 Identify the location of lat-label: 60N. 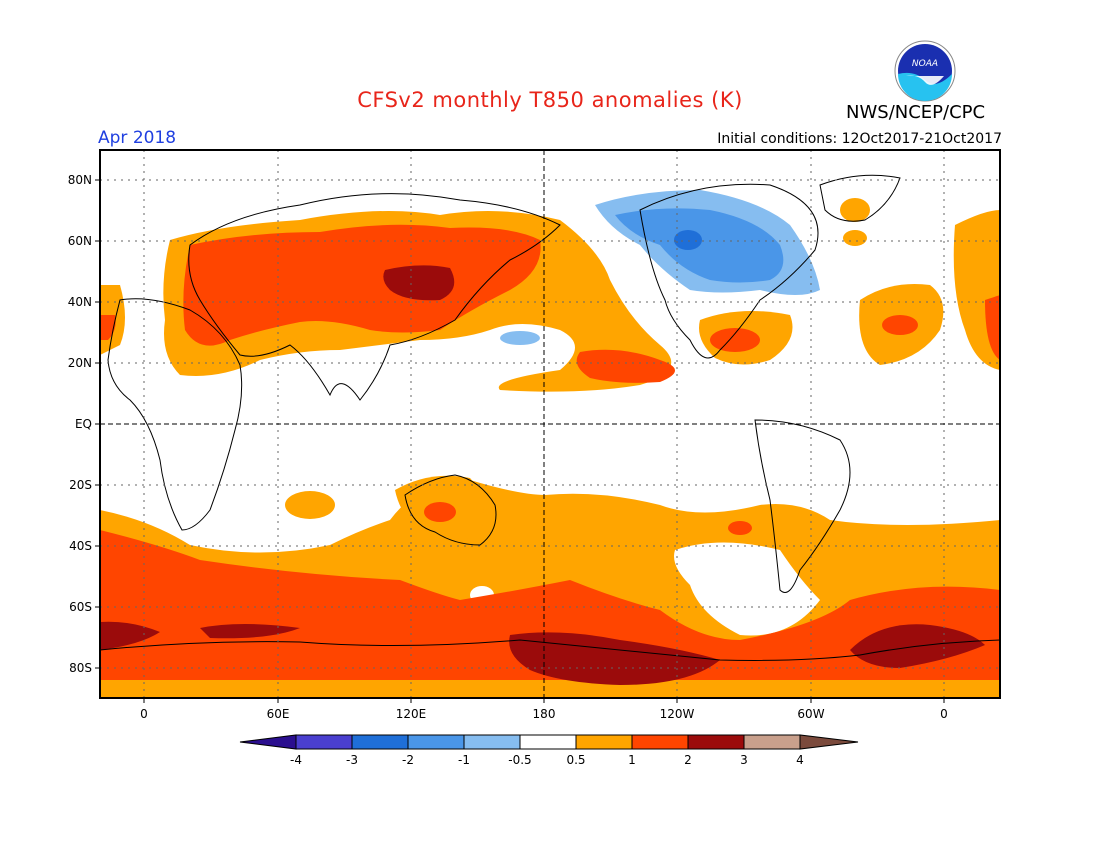
(80, 241).